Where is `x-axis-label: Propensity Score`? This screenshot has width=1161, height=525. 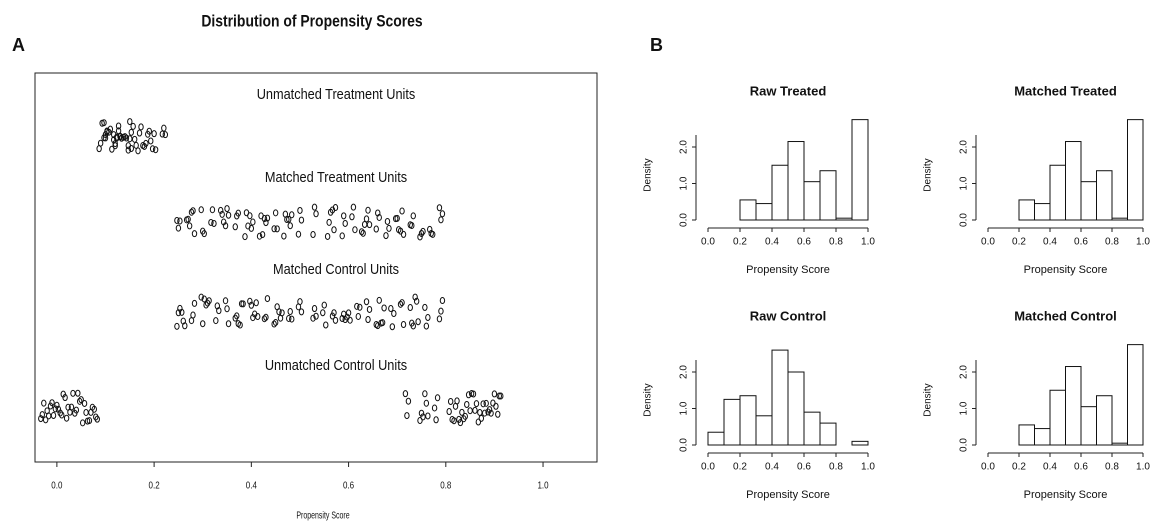
x-axis-label: Propensity Score is located at coordinates (1066, 270).